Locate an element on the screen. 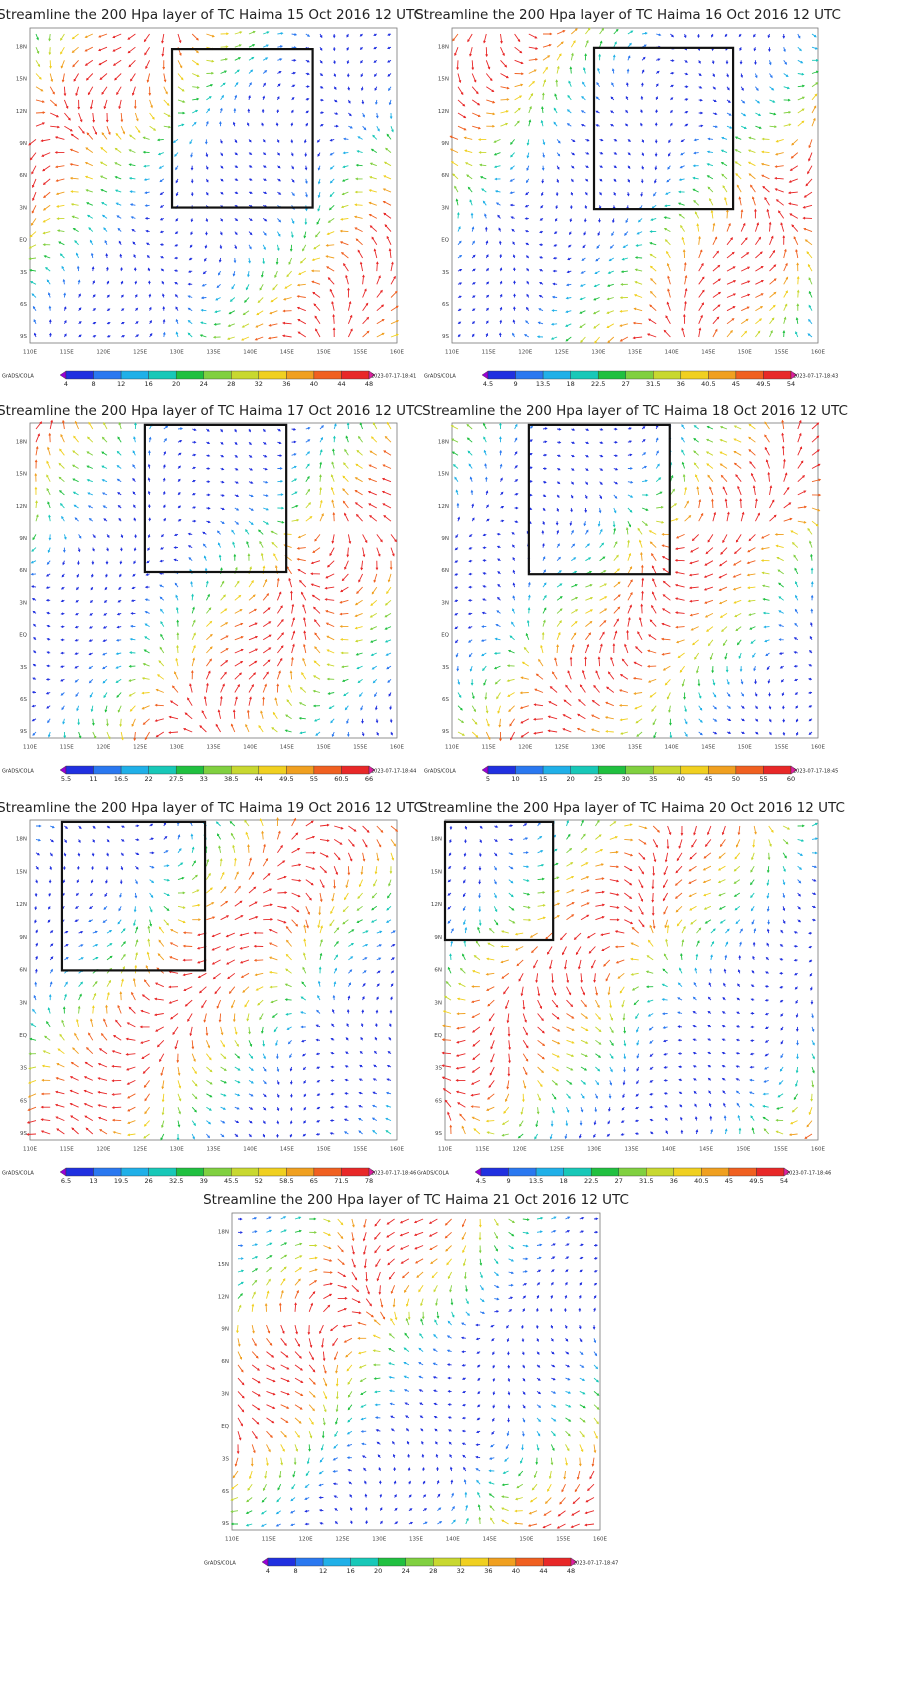 This screenshot has width=908, height=1708. colorbar-label: 27 is located at coordinates (626, 384).